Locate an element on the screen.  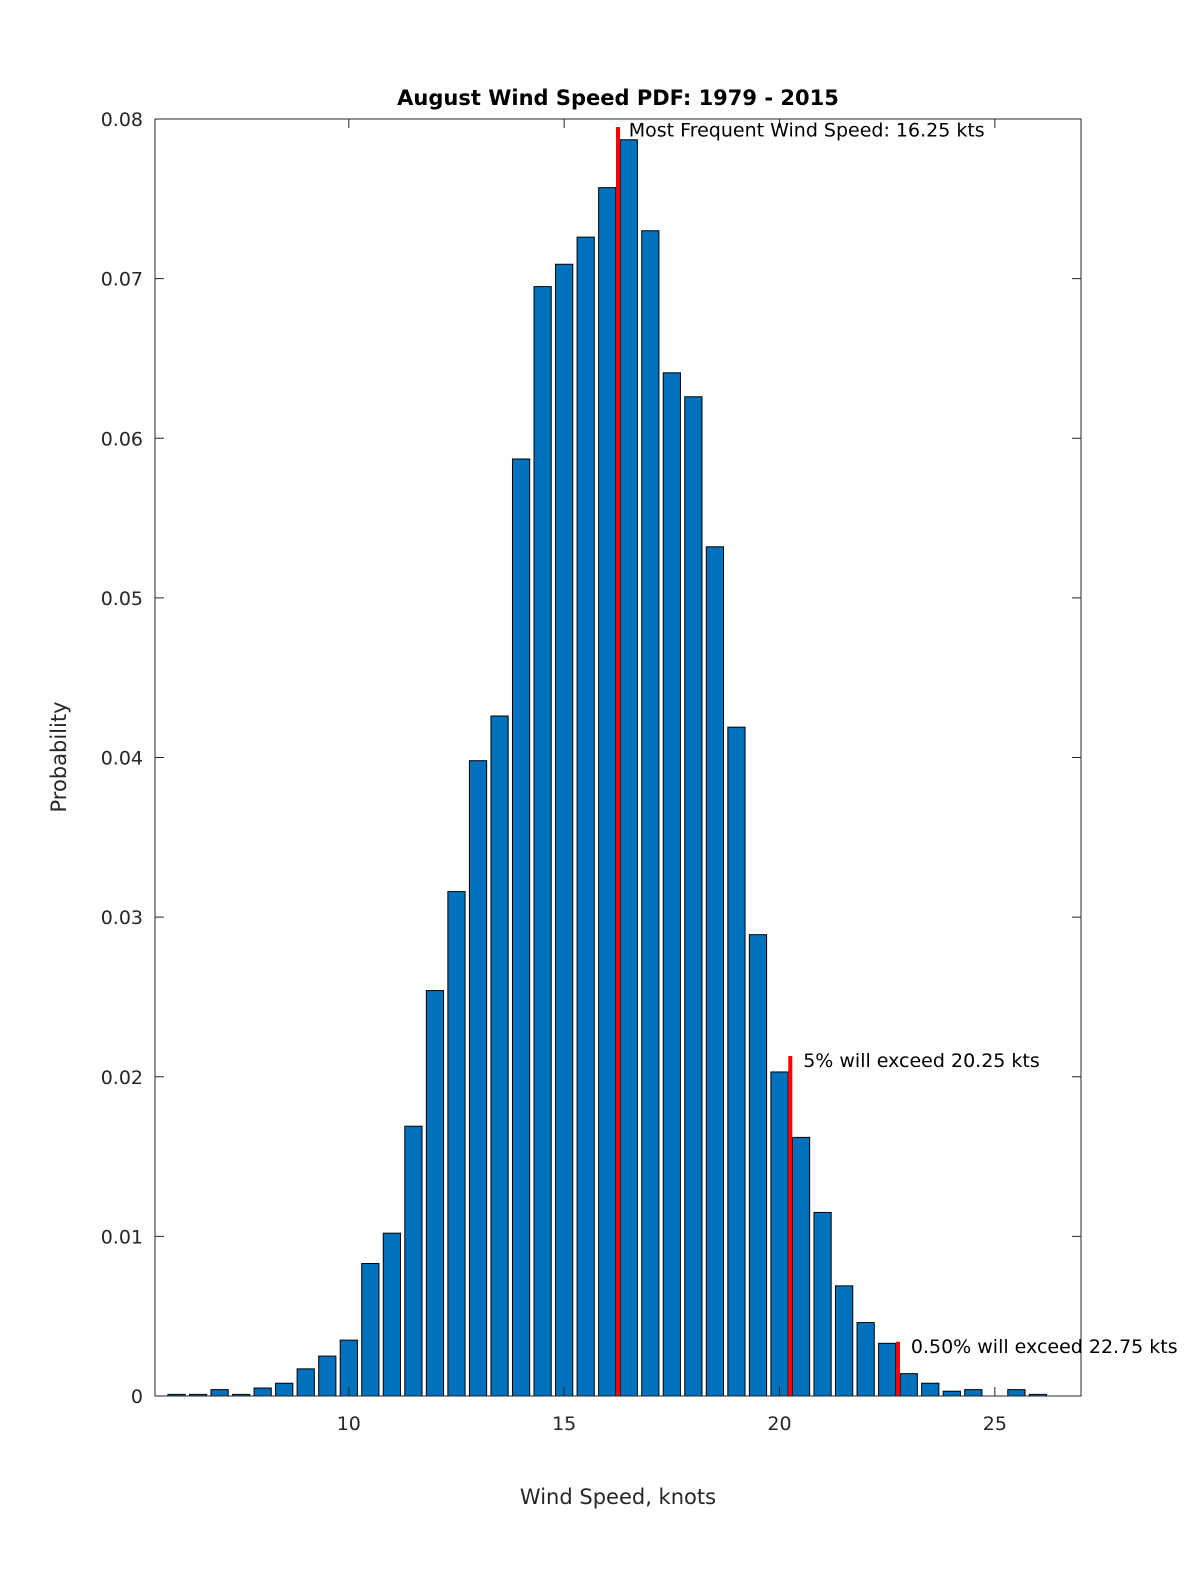
y-axis-label: Probability is located at coordinates (59, 756).